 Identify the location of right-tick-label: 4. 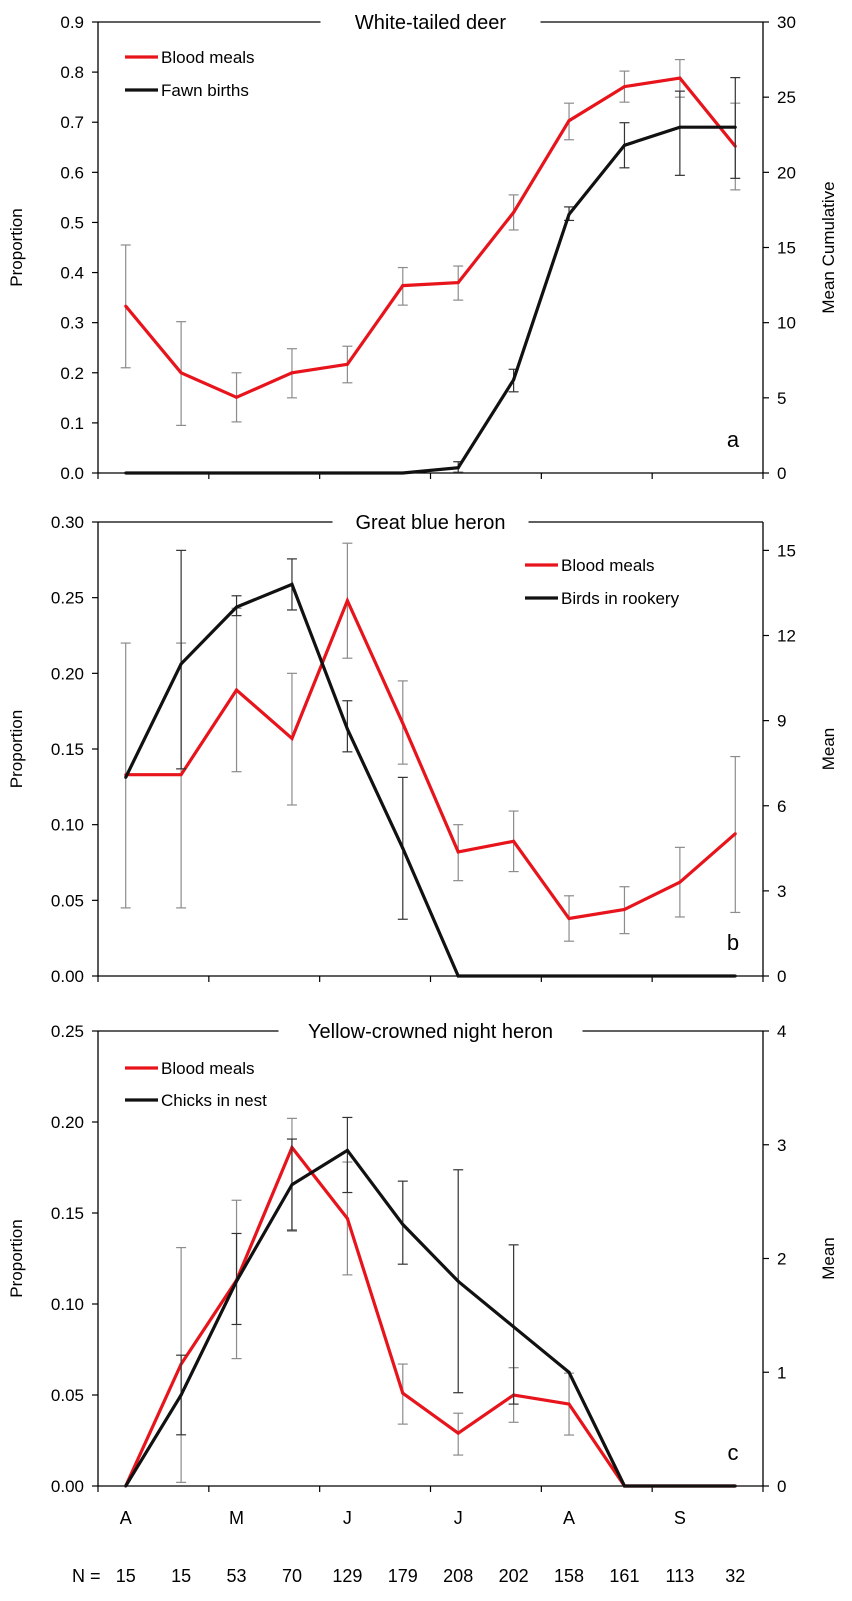
(781, 1031).